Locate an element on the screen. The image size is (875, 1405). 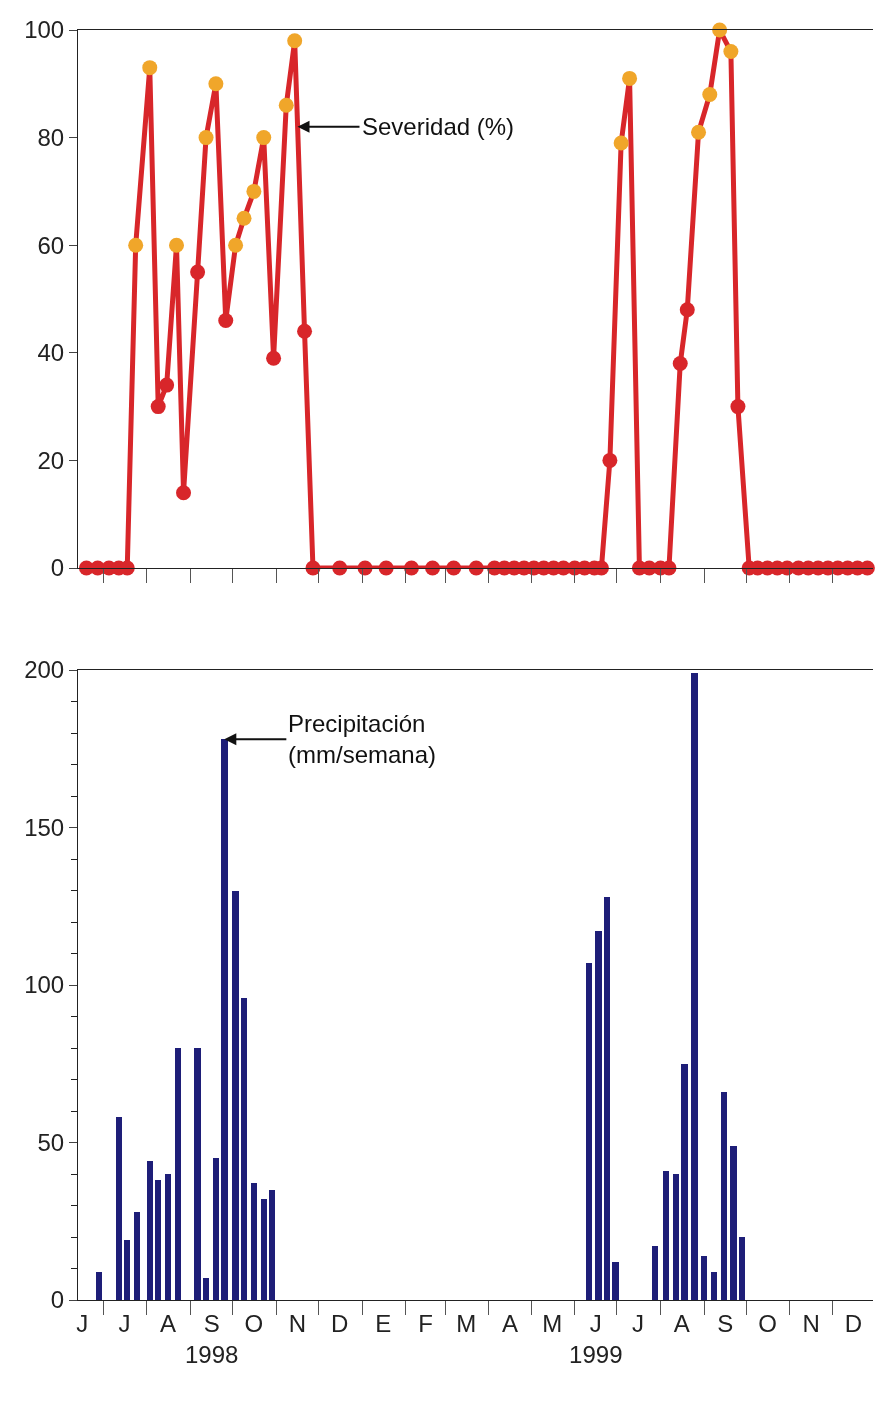
y-tick-label: 60 is located at coordinates (51, 245).